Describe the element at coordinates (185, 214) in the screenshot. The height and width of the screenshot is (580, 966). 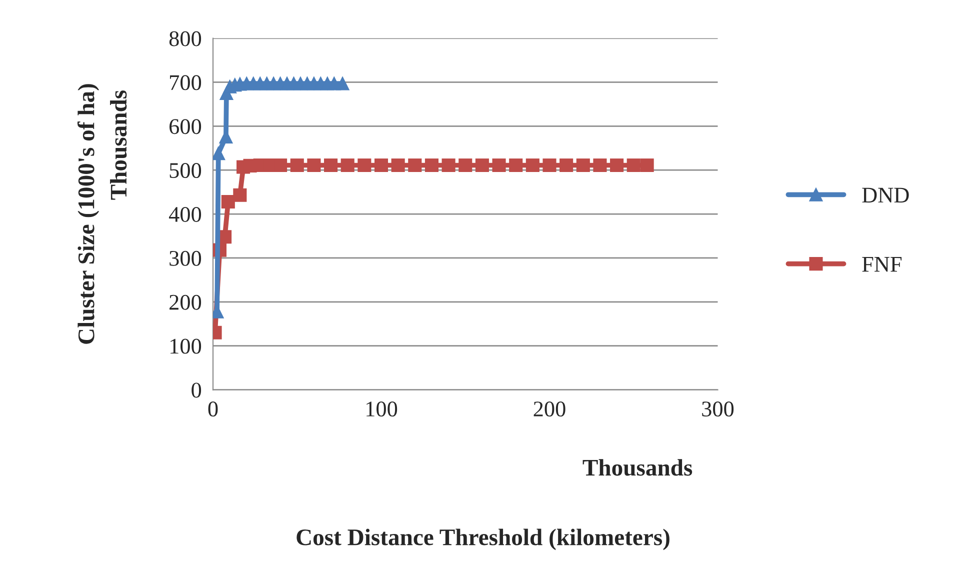
I see `y-tick-label: 400` at that location.